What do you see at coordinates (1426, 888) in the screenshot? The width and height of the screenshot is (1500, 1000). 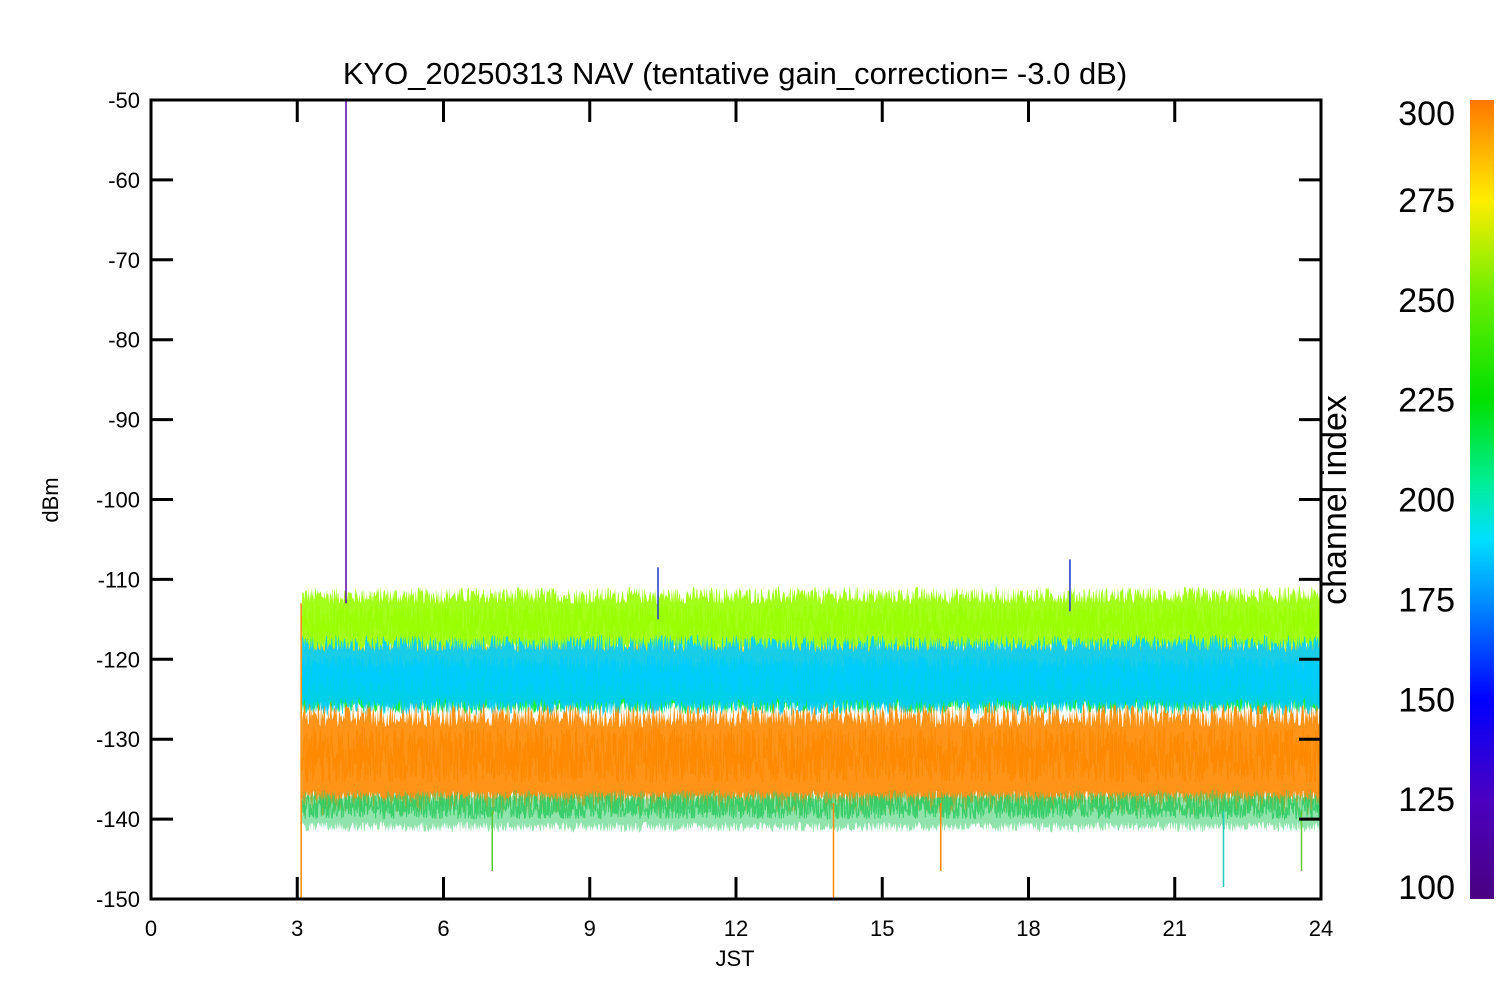 I see `colorbar-tick-label: 100` at bounding box center [1426, 888].